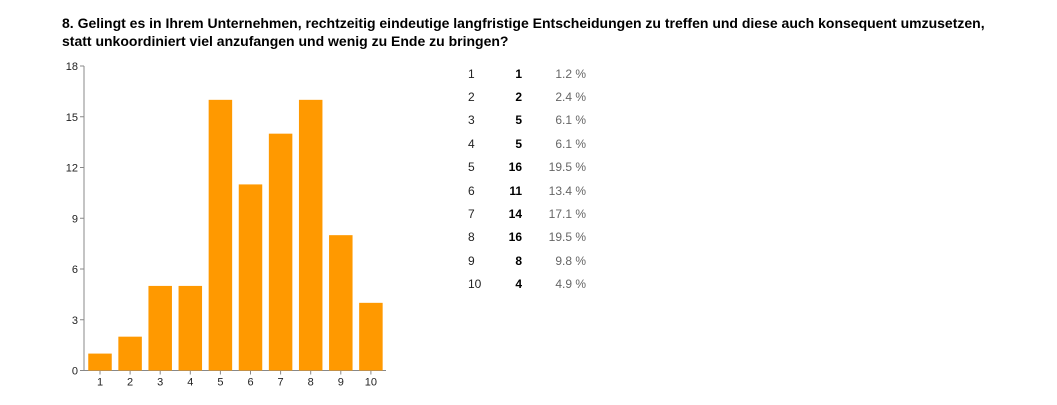 This screenshot has width=1057, height=405. Describe the element at coordinates (75, 270) in the screenshot. I see `y-tick-label: 6` at that location.